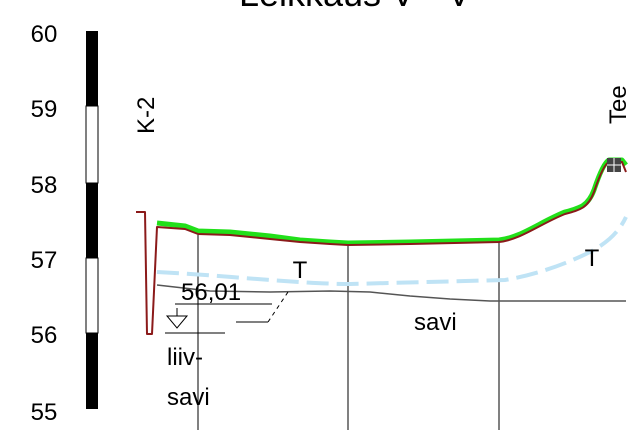  Describe the element at coordinates (614, 165) in the screenshot. I see `road-crown-marker` at that location.